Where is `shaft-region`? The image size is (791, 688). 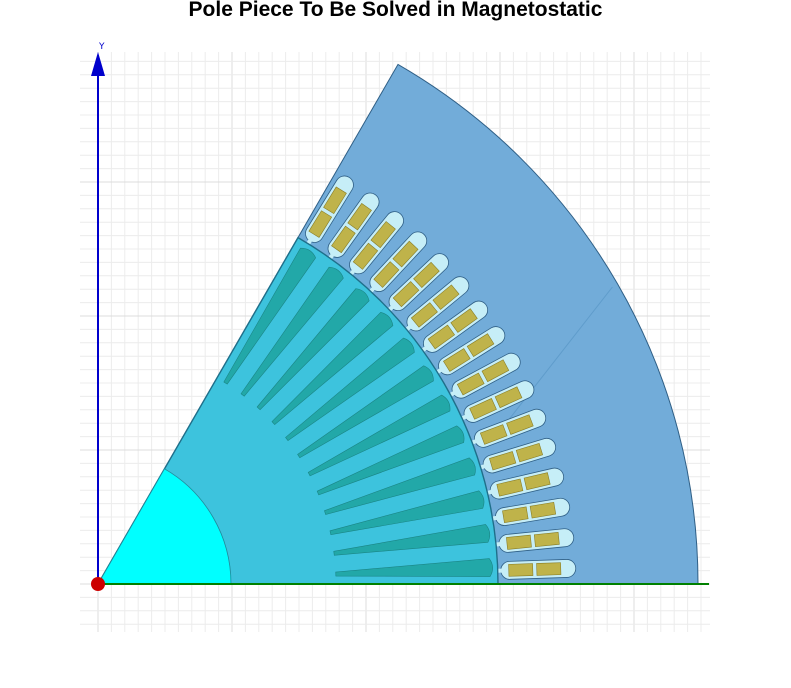
shaft-region is located at coordinates (164, 526).